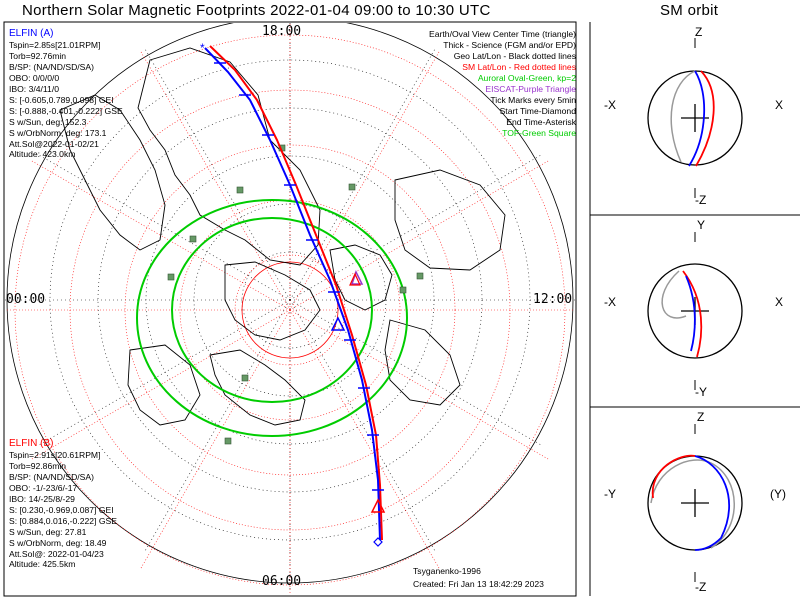 The height and width of the screenshot is (600, 800). What do you see at coordinates (701, 587) in the screenshot?
I see `panel2-bottom-label: -Z` at bounding box center [701, 587].